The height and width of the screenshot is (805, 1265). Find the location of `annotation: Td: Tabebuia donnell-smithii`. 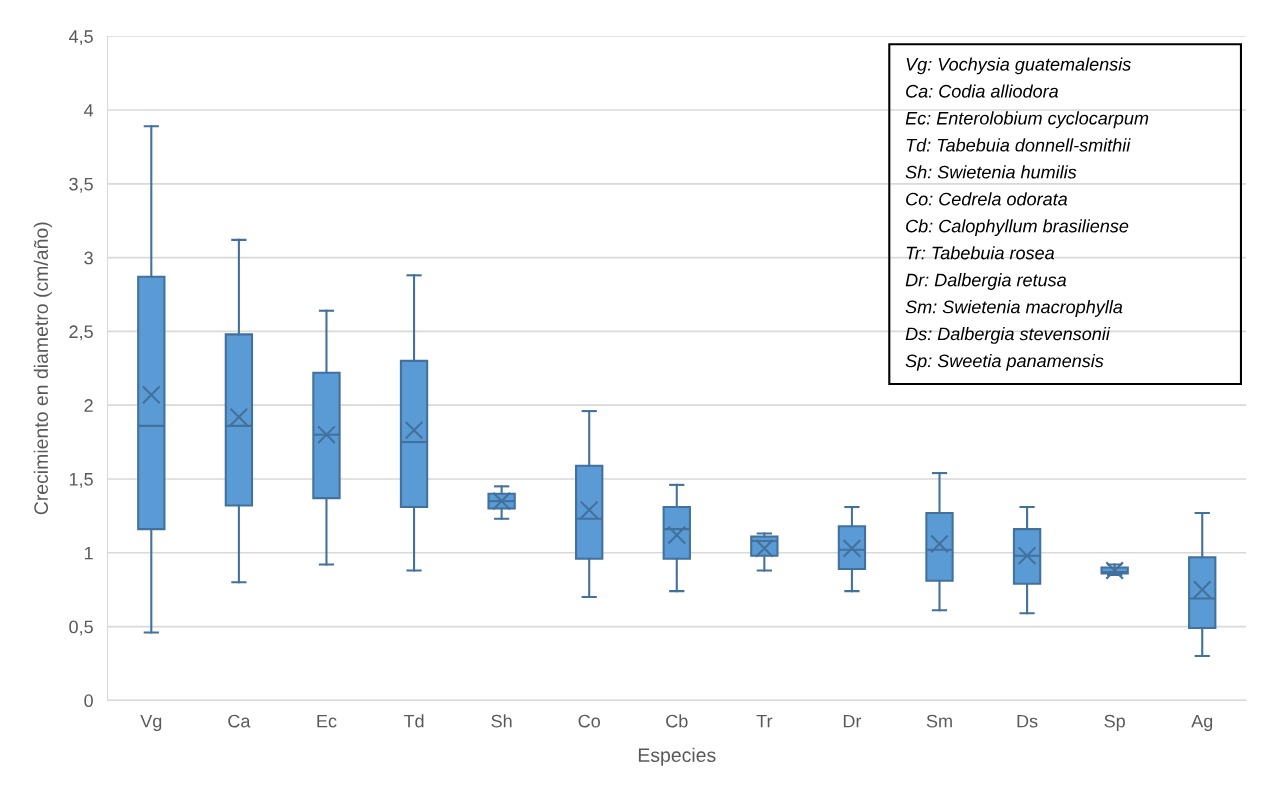

annotation: Td: Tabebuia donnell-smithii is located at coordinates (1018, 145).